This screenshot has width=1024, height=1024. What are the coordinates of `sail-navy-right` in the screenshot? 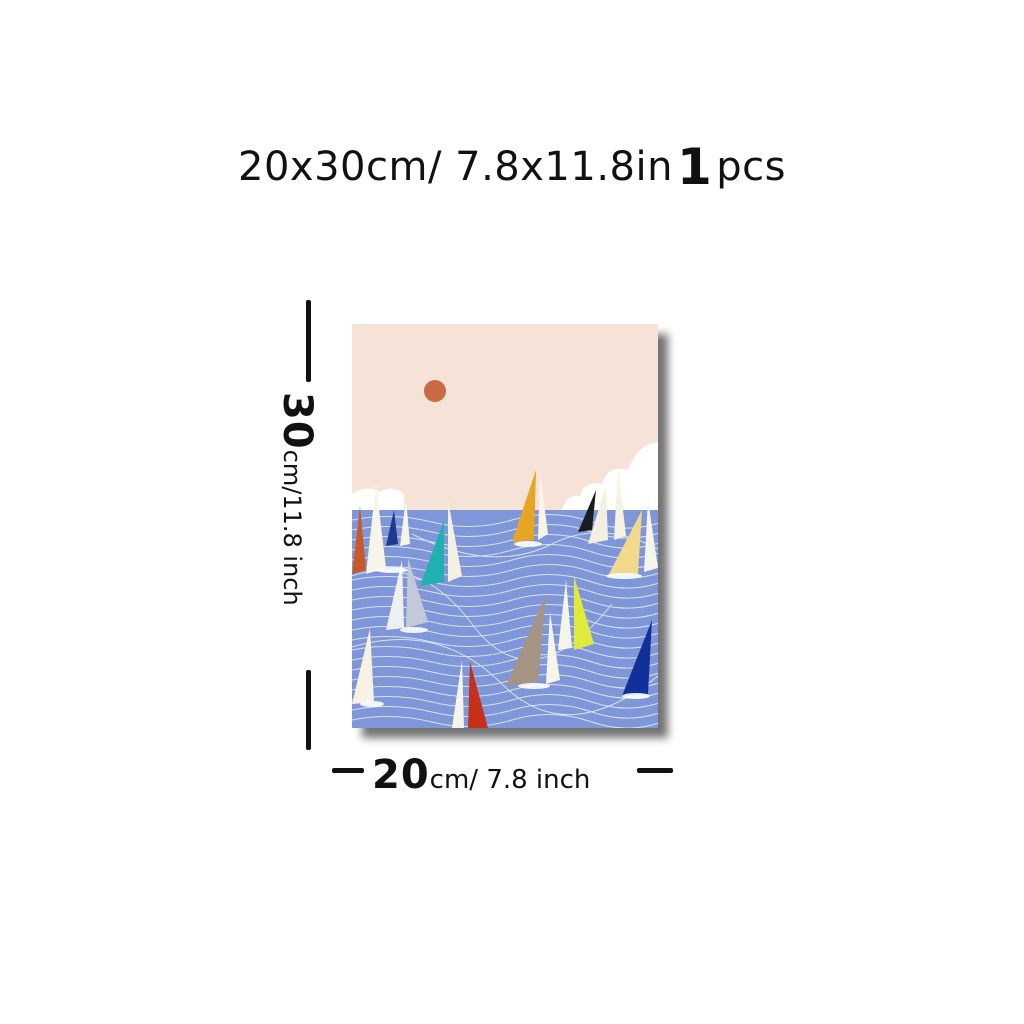 It's located at (637, 658).